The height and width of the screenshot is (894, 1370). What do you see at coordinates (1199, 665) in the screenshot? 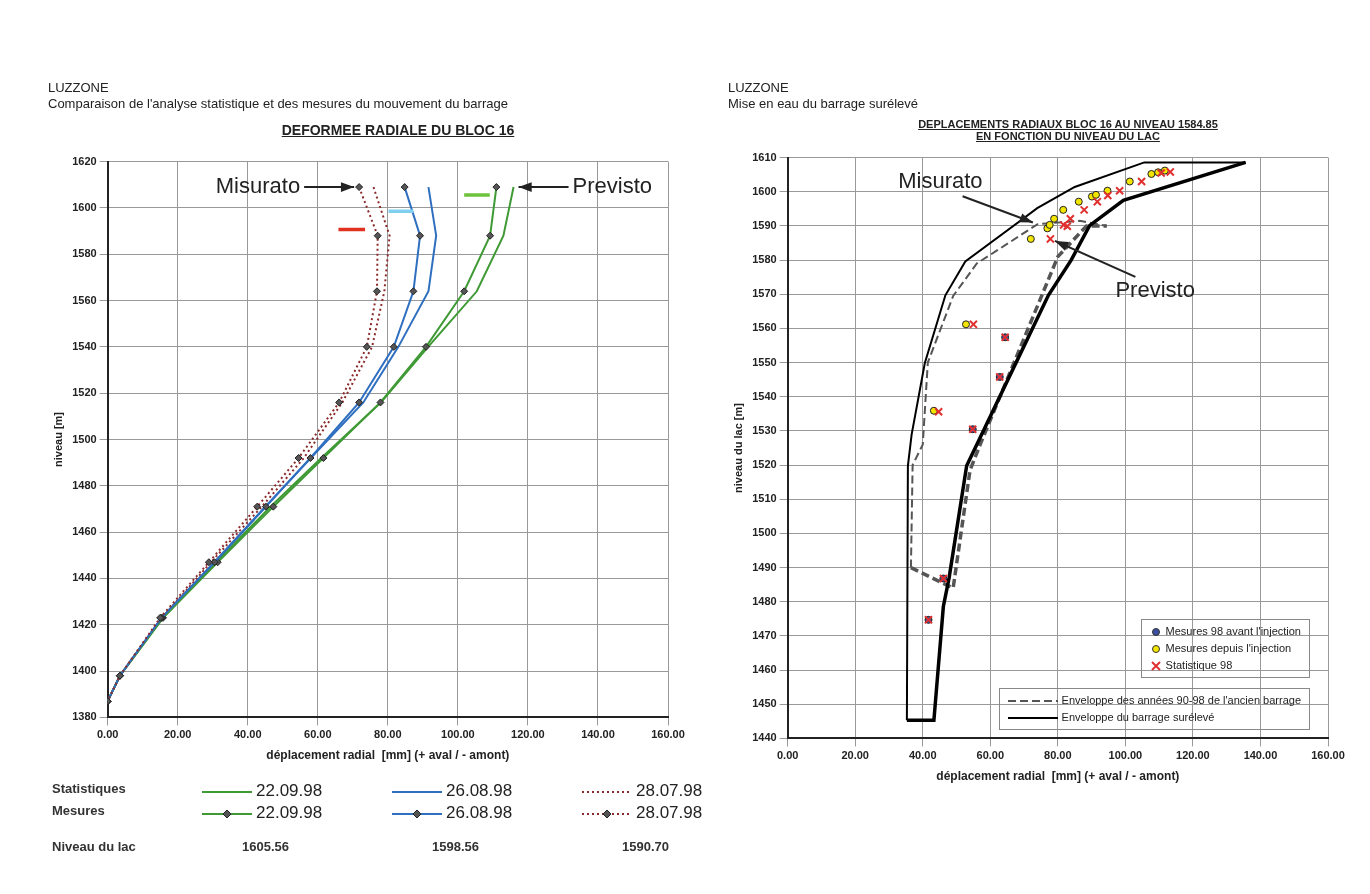
I see `legend-label: Statistique 98` at bounding box center [1199, 665].